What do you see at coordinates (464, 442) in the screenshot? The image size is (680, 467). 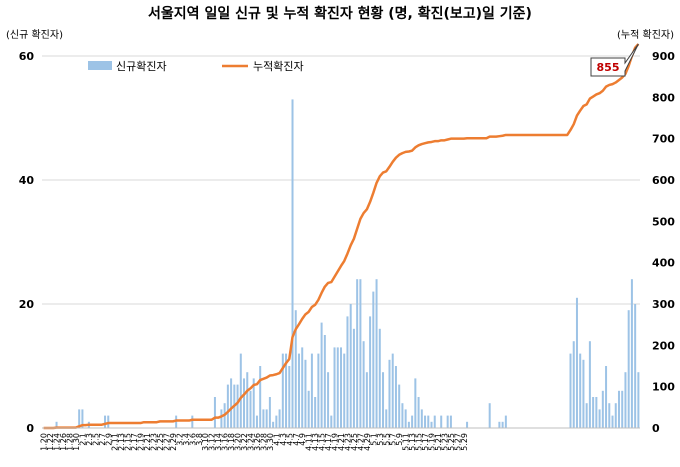 I see `x-tick-label: 5.29` at bounding box center [464, 442].